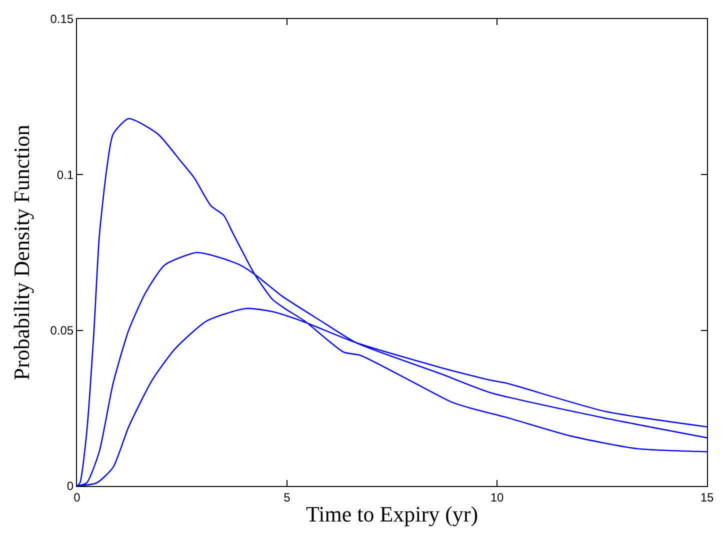 This screenshot has width=726, height=538. What do you see at coordinates (21, 252) in the screenshot?
I see `y-axis-title: Probability Density Function` at bounding box center [21, 252].